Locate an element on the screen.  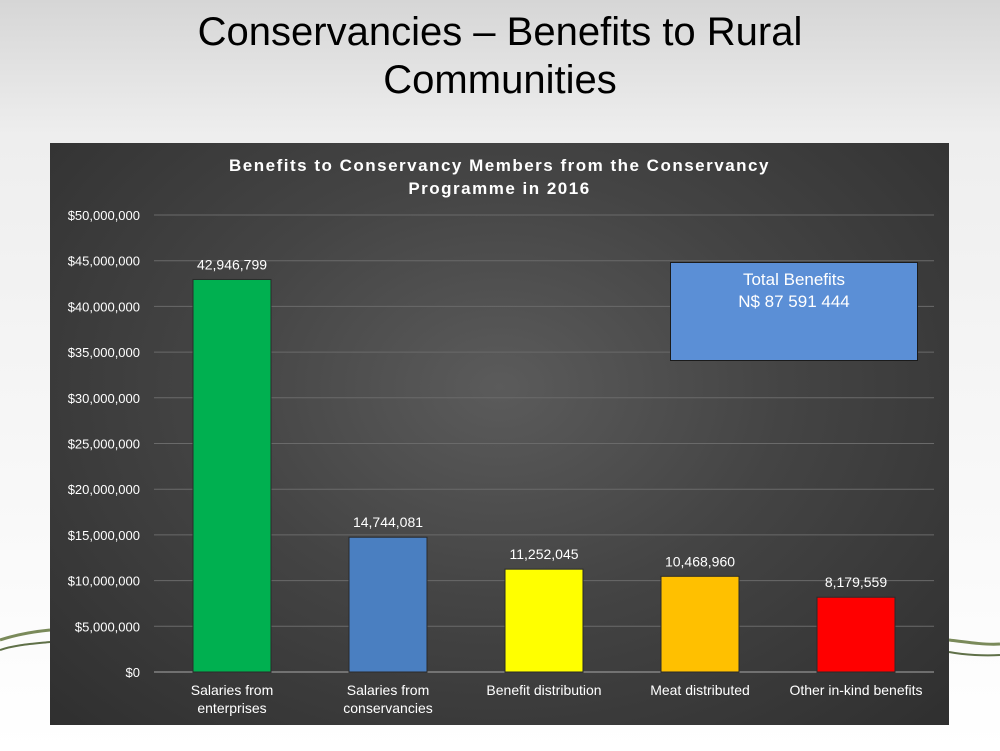
x-tick-label: Other in-kind benefits is located at coordinates (855, 690).